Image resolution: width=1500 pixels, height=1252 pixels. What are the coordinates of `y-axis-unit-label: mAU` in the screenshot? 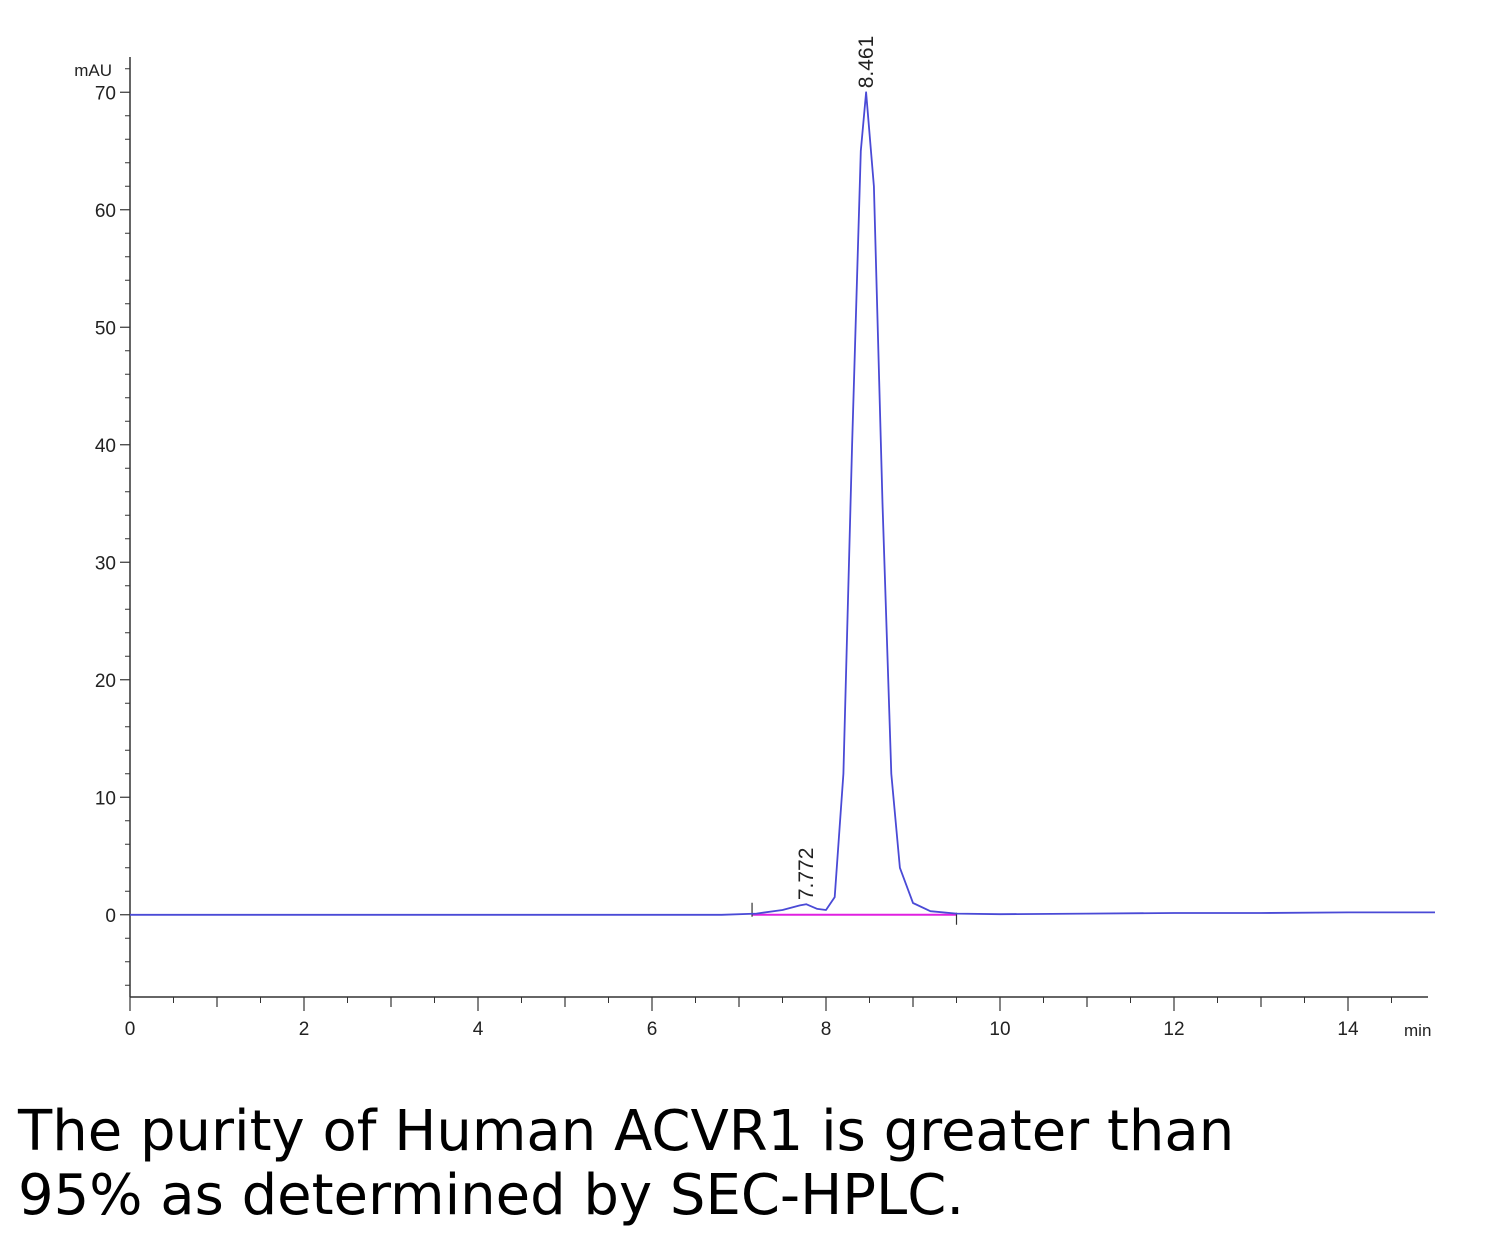 It's located at (93, 70).